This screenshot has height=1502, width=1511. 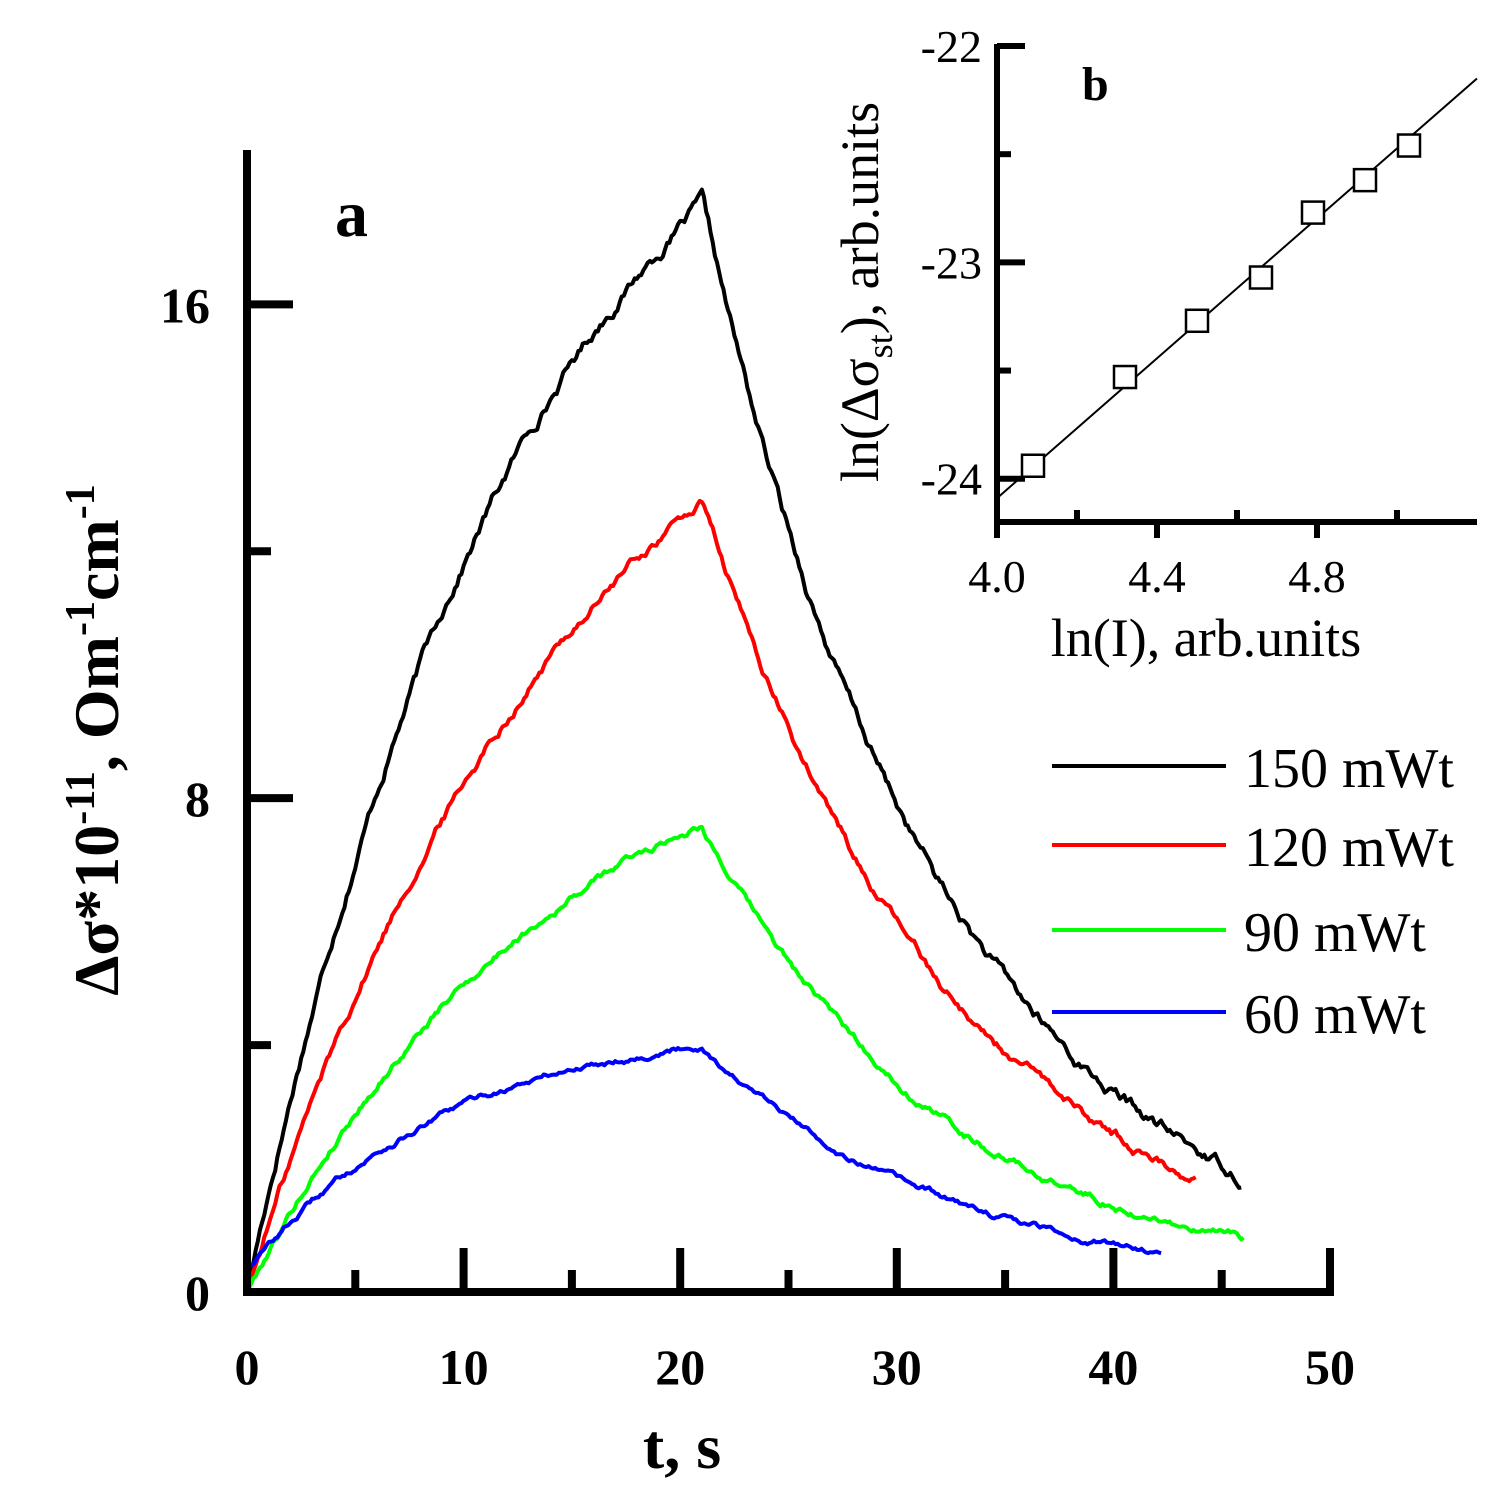 I want to click on main-y-tick-label: 16, so click(x=185, y=305).